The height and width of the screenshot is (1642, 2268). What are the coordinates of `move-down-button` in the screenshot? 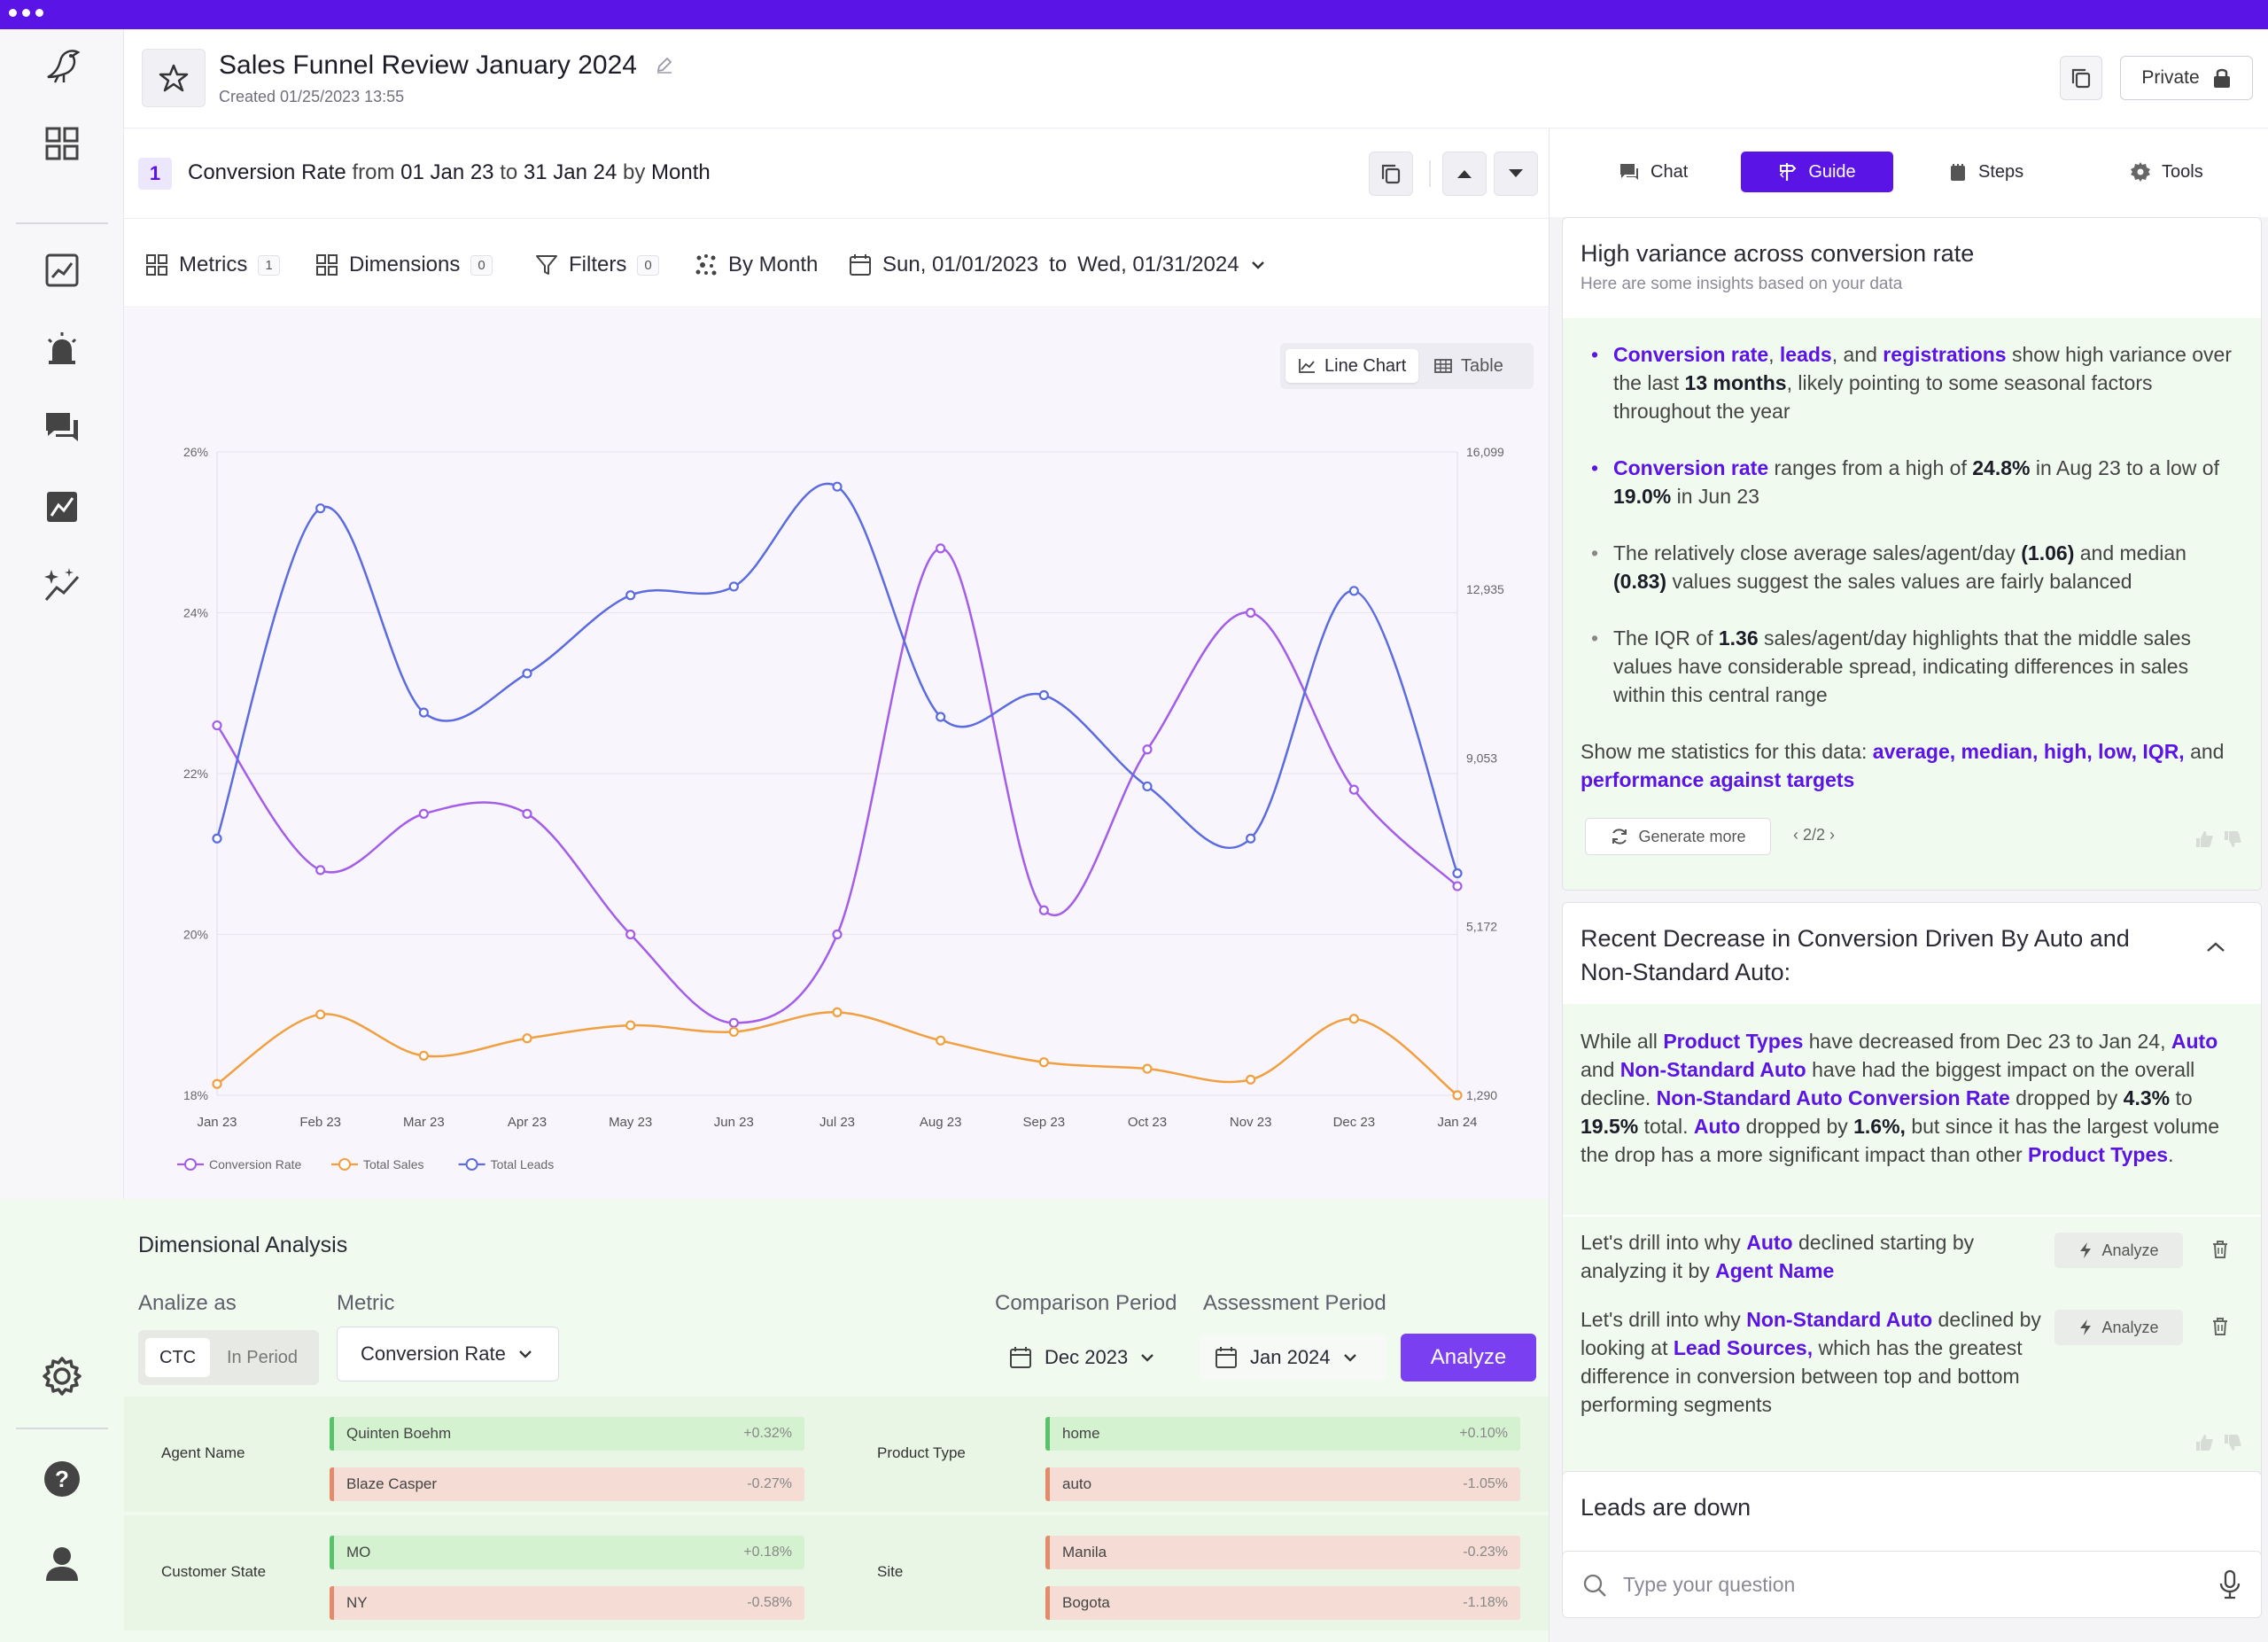 It's located at (1516, 174).